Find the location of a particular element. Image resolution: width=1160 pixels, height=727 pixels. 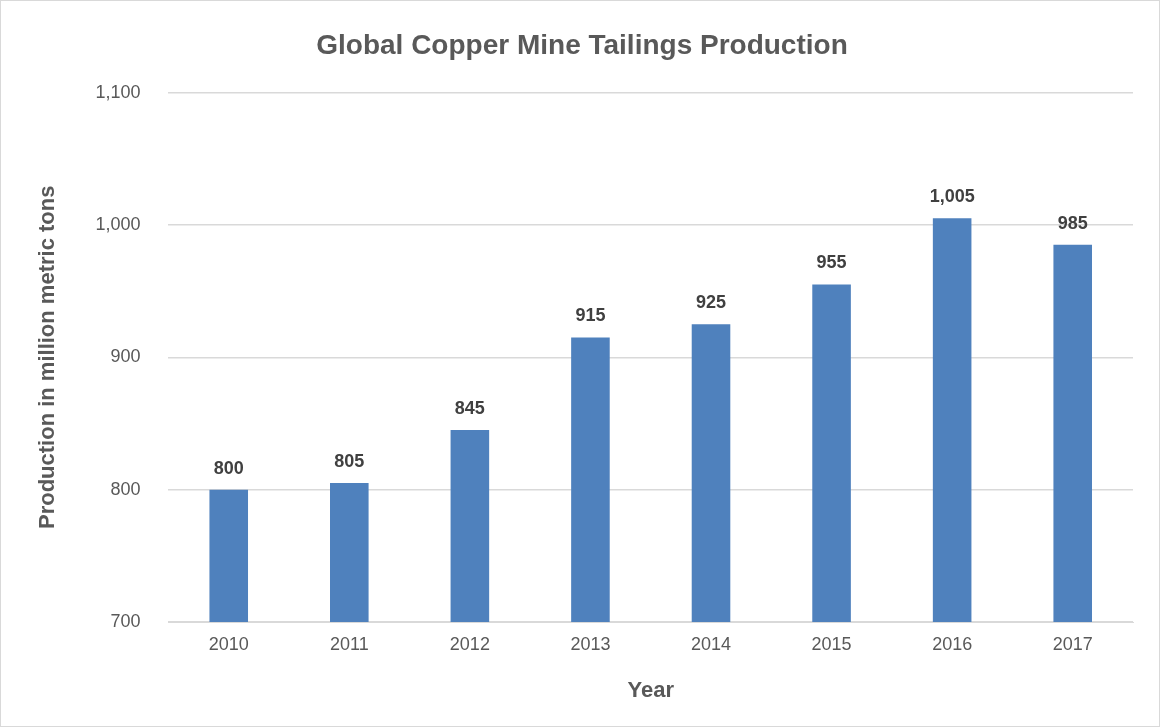

data-label: 805 is located at coordinates (349, 461).